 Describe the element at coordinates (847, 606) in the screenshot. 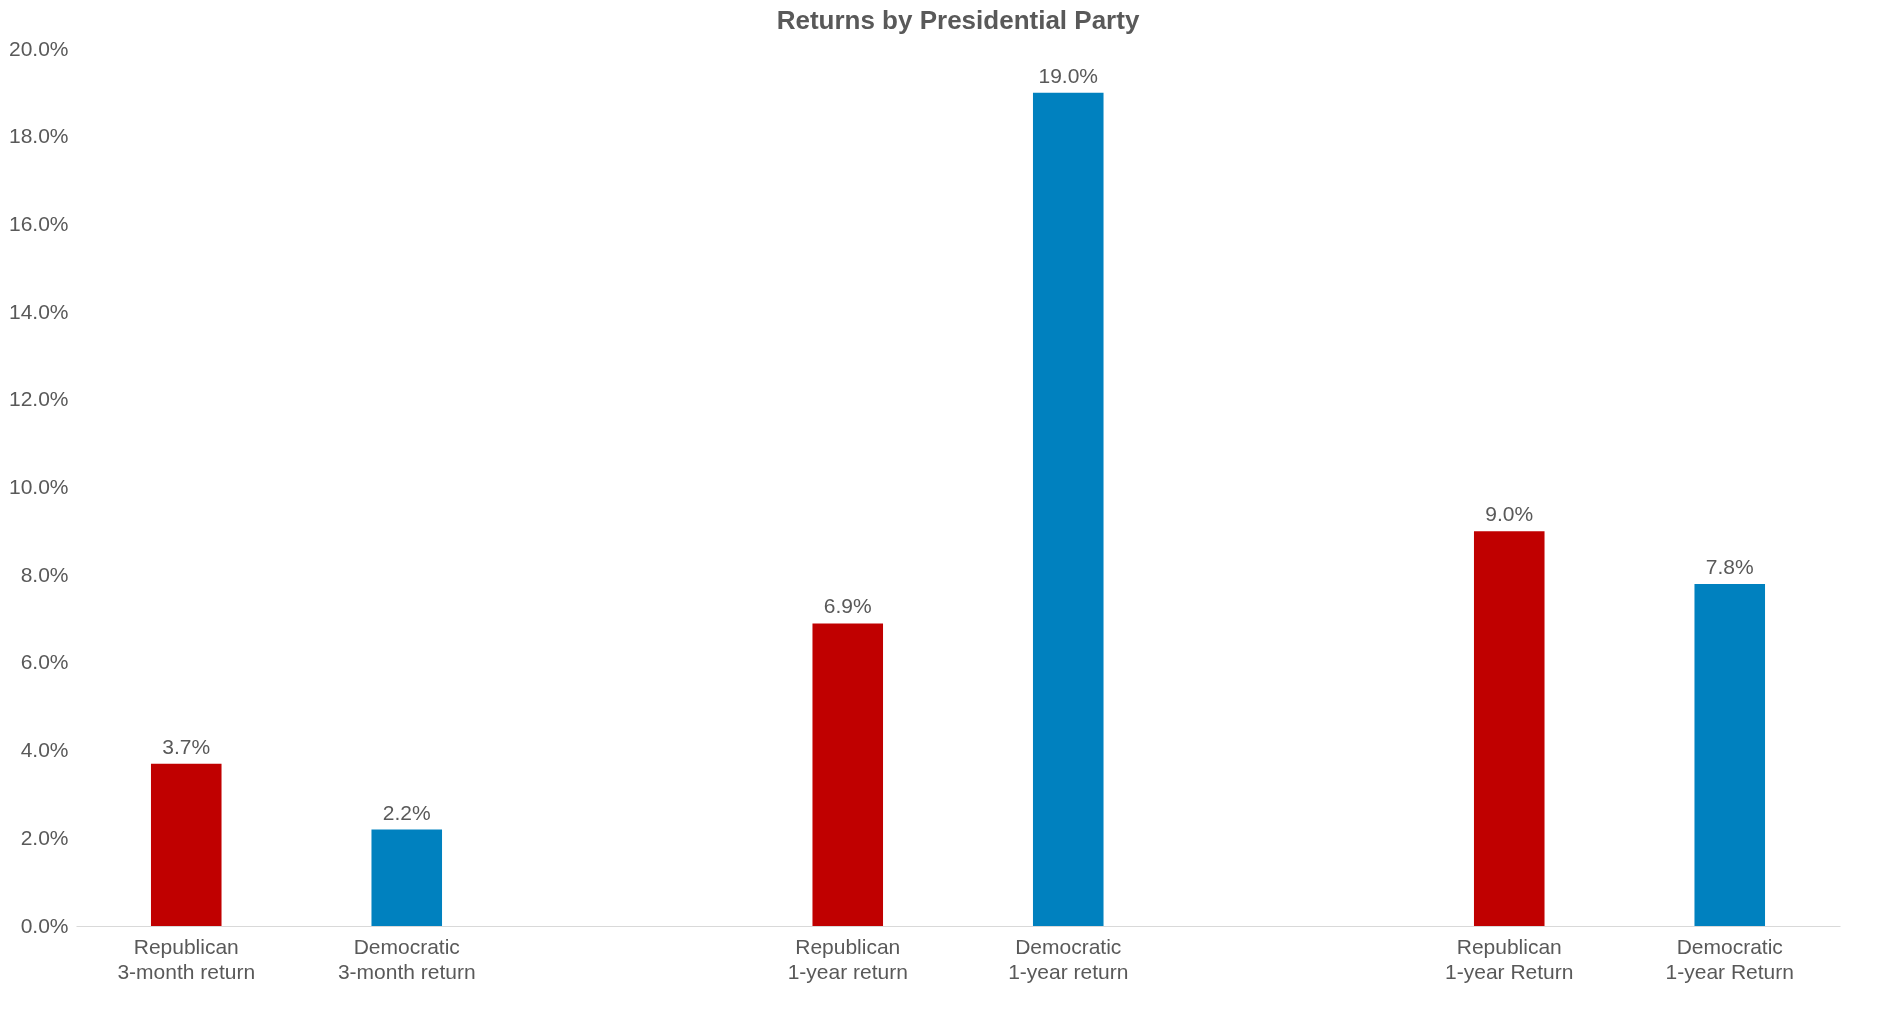

I see `data-label: 6.9%` at that location.